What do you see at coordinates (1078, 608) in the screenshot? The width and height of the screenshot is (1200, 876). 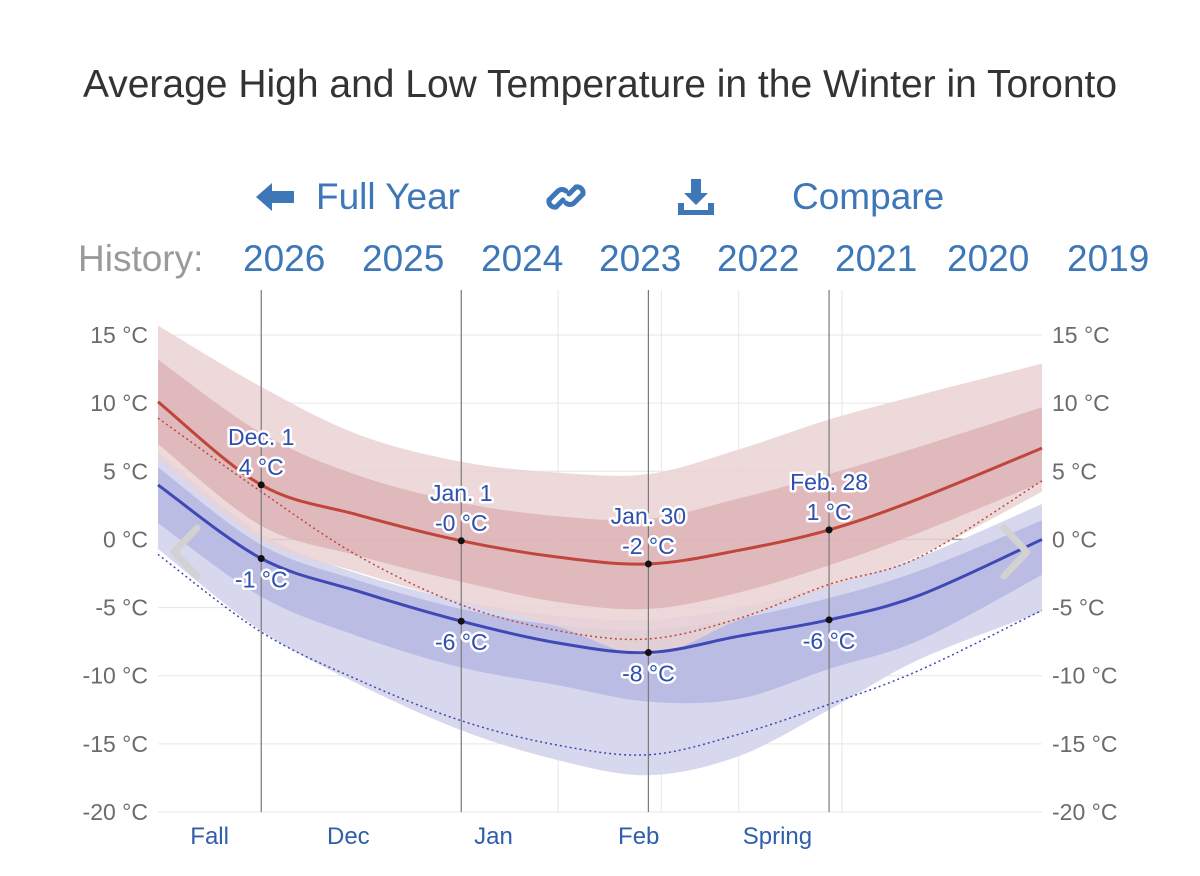 I see `y-tick-right: -5 °C` at bounding box center [1078, 608].